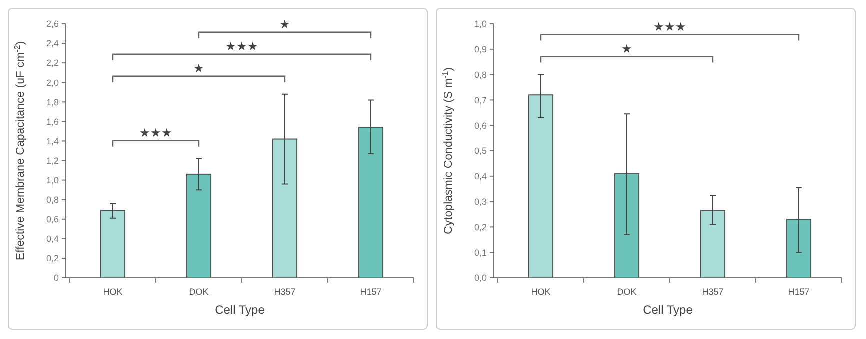 This screenshot has width=866, height=339. I want to click on y-tick-label: 2,6, so click(52, 24).